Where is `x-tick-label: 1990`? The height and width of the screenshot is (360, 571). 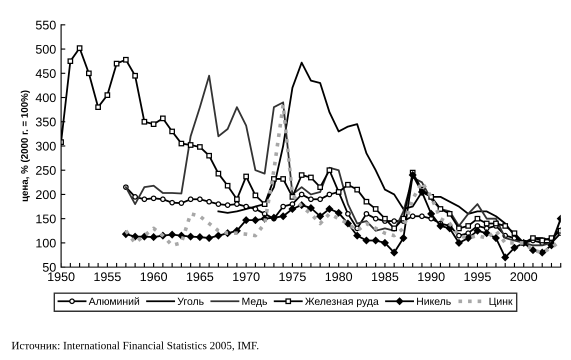 x-tick-label: 1990 is located at coordinates (431, 277).